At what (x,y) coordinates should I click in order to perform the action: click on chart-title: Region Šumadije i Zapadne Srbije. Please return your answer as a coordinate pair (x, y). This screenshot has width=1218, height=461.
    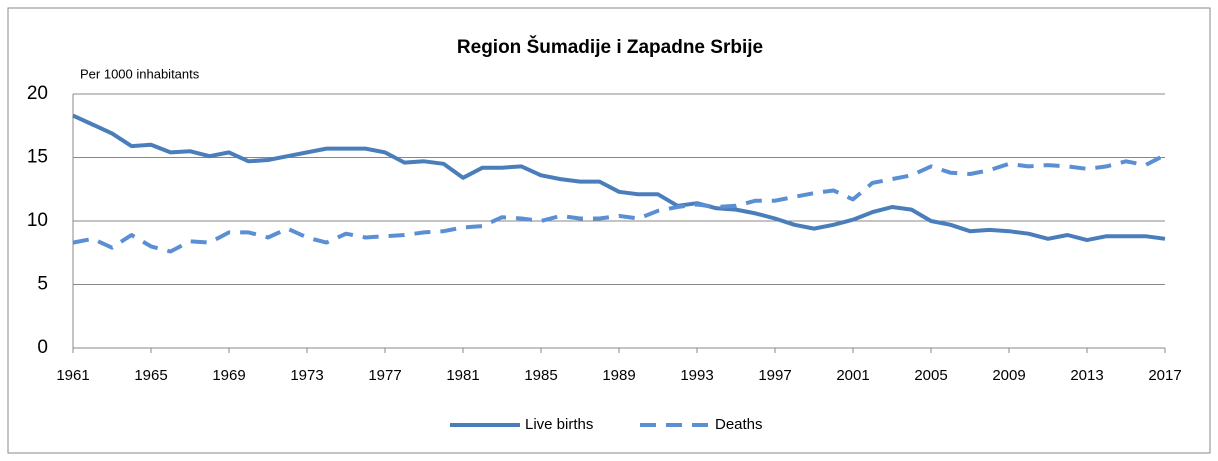
    Looking at the image, I should click on (610, 47).